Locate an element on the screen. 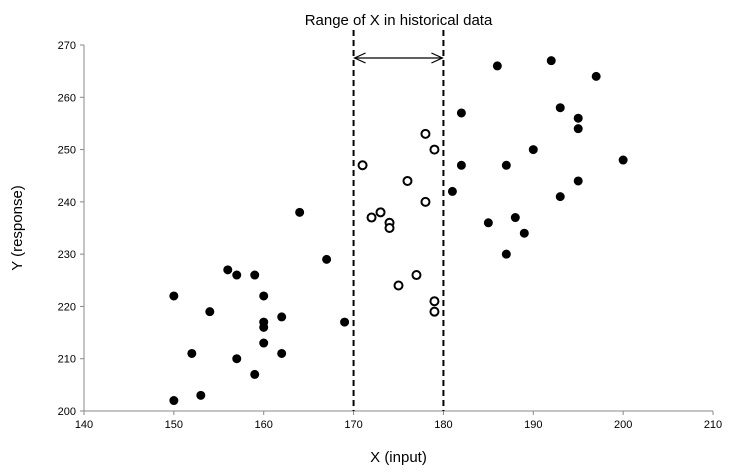 The image size is (732, 474). x-tick-label: 150 is located at coordinates (174, 425).